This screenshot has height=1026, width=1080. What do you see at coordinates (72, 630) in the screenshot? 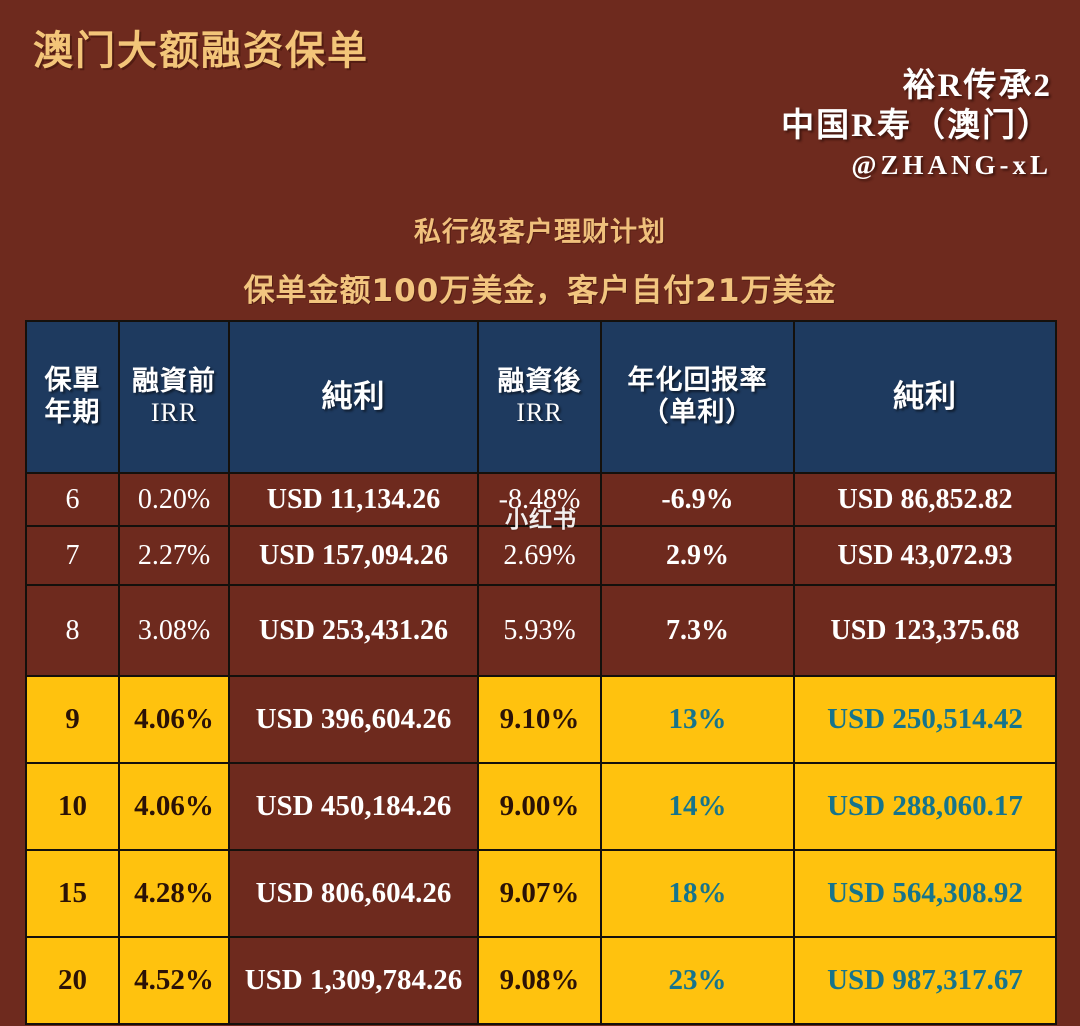
I see `cell-policy-year: 8` at bounding box center [72, 630].